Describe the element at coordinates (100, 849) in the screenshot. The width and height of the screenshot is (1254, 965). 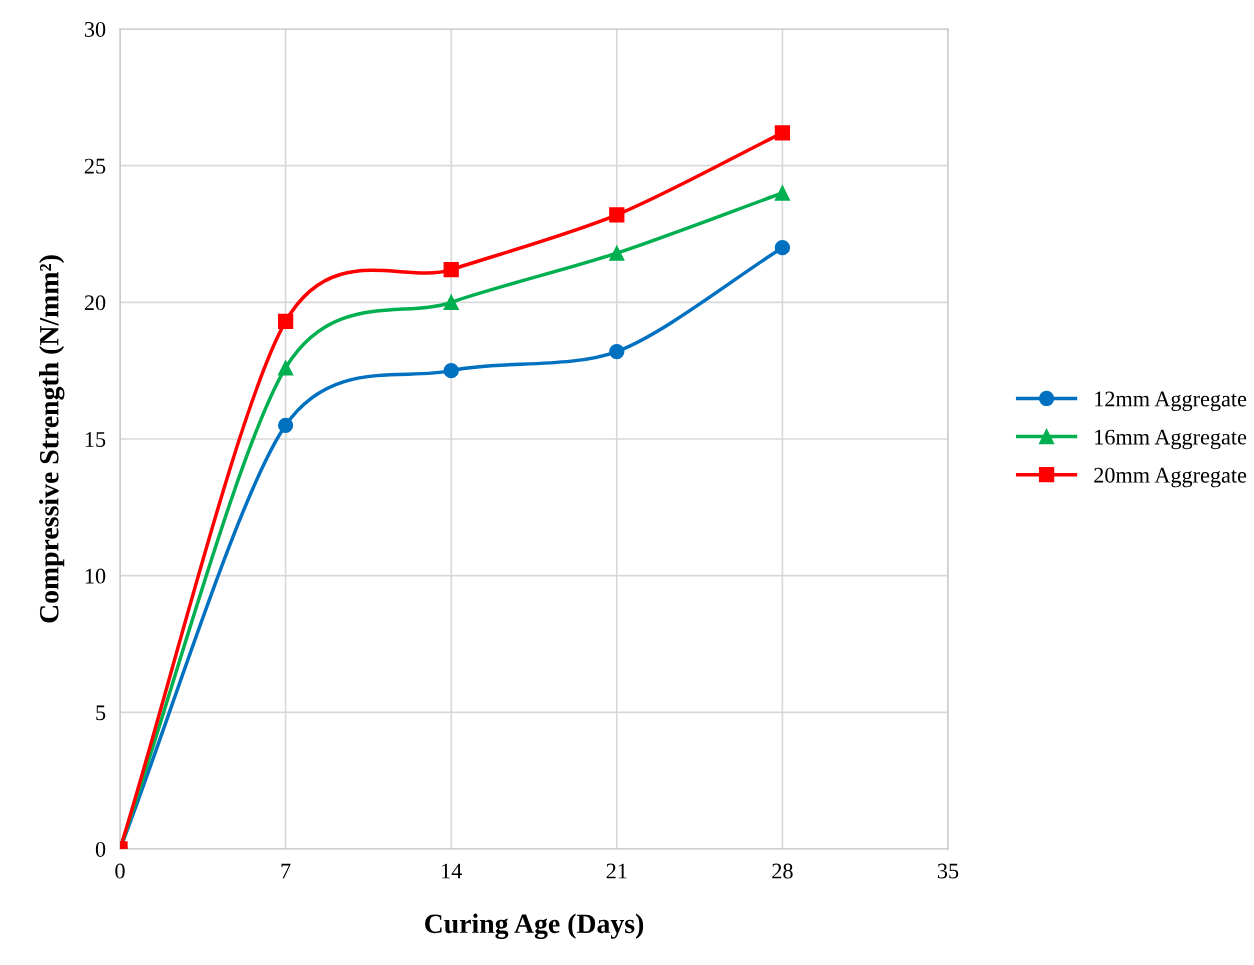
I see `y-tick-label: 0` at that location.